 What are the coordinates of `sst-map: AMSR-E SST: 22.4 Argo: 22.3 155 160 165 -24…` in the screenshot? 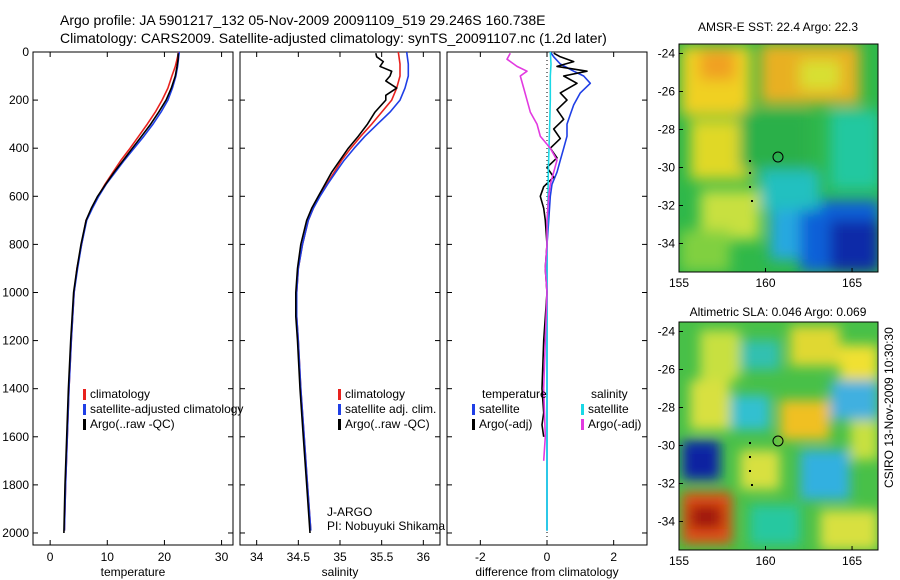 It's located at (768, 155).